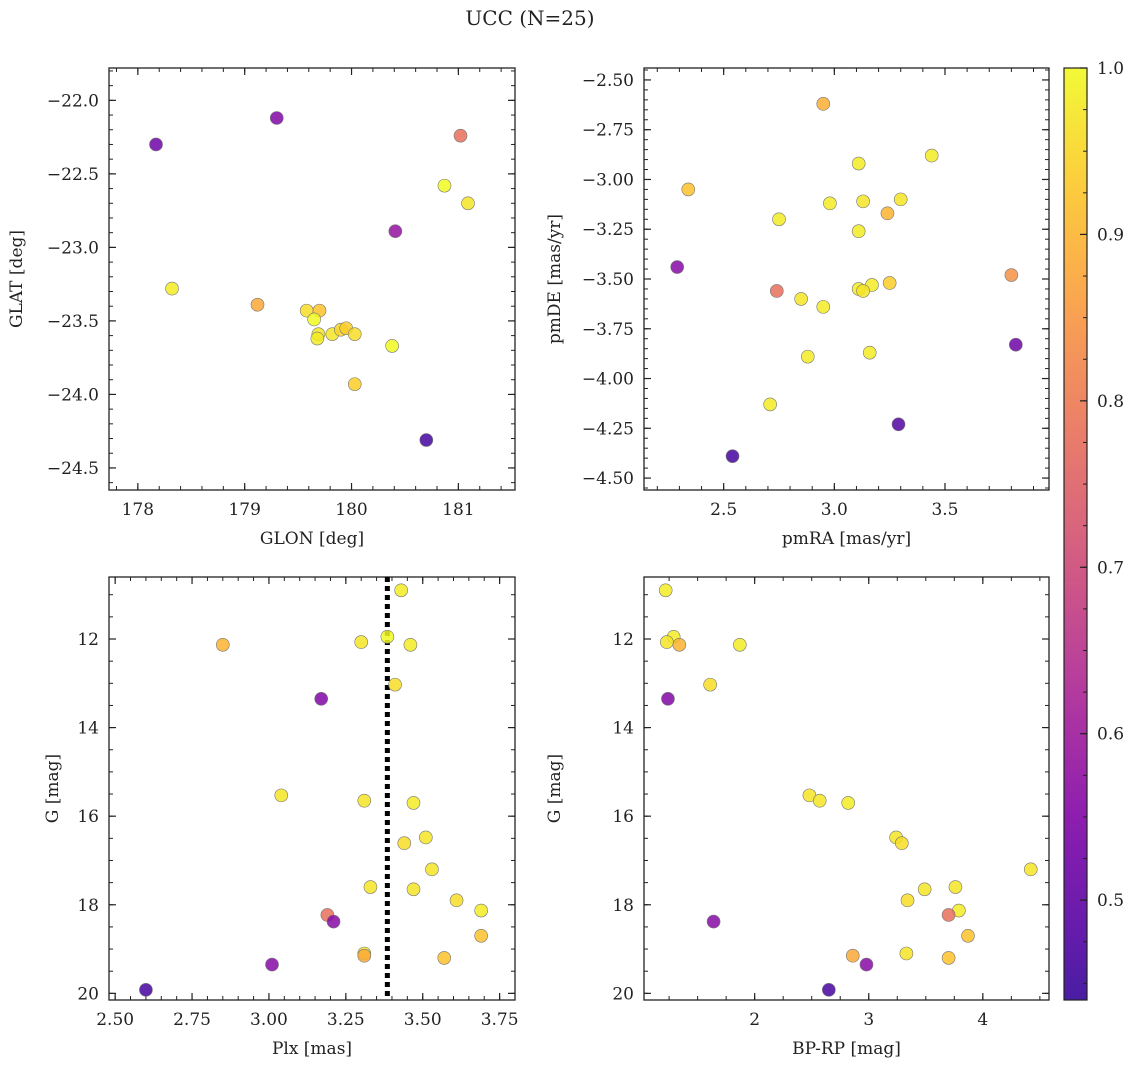 The image size is (1136, 1067). I want to click on y-tick-label: −2.75, so click(608, 131).